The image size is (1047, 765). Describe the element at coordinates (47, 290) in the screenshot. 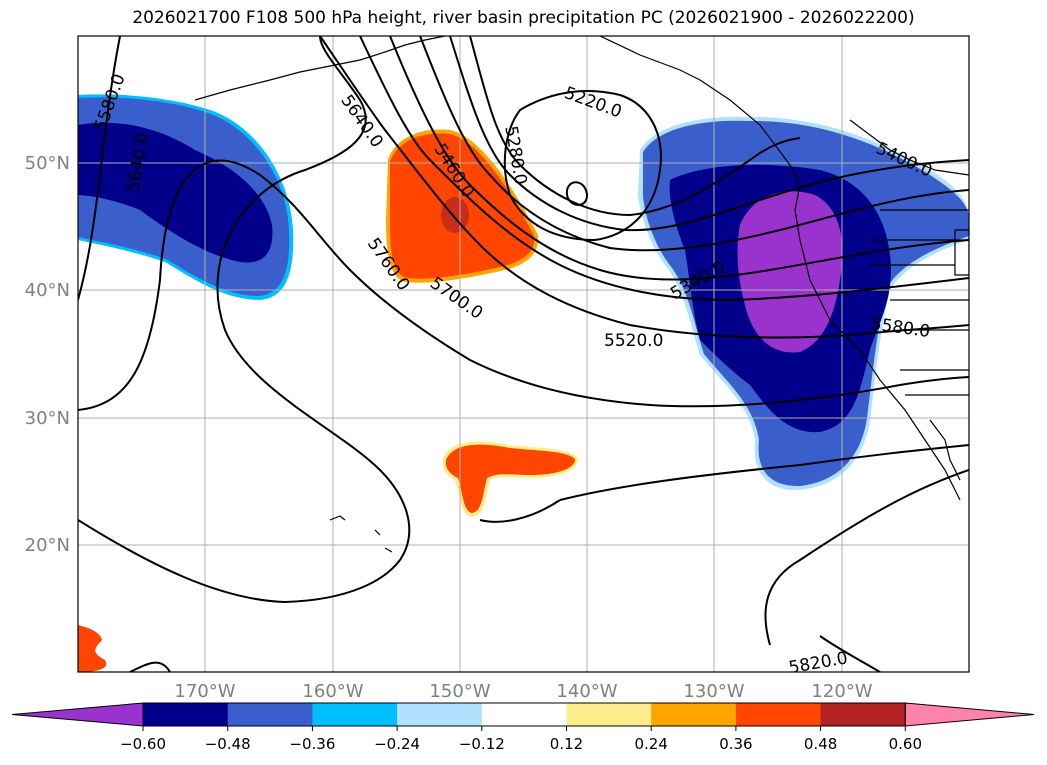

I see `lat-label: 40°N` at that location.